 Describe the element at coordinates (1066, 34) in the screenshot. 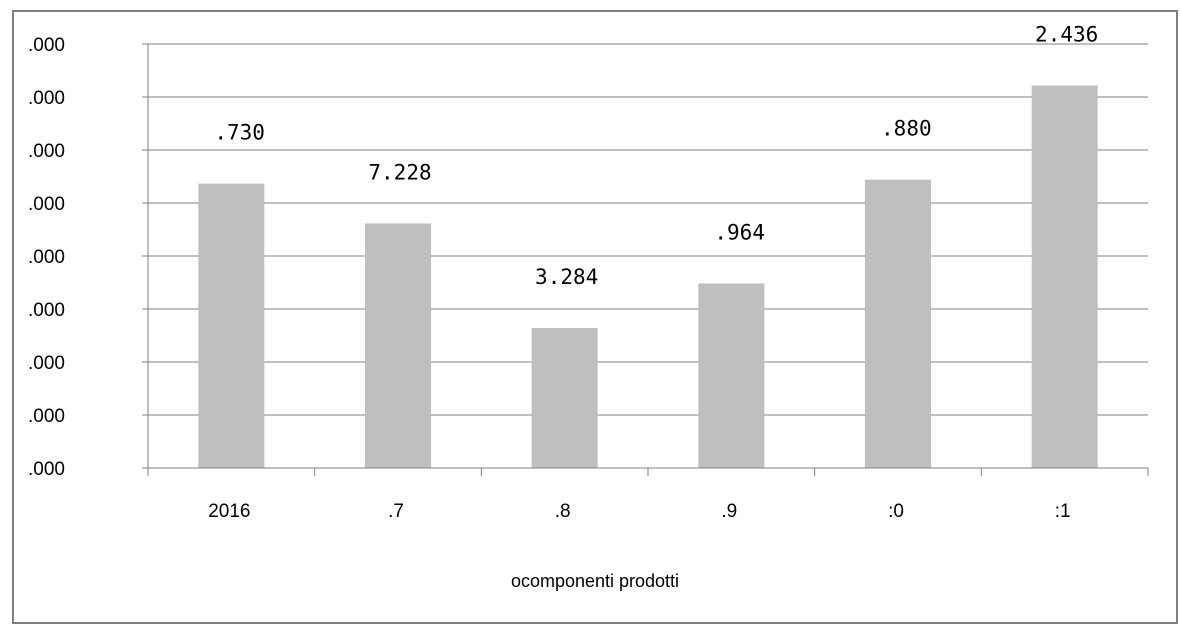

I see `data-label: 2.436` at that location.